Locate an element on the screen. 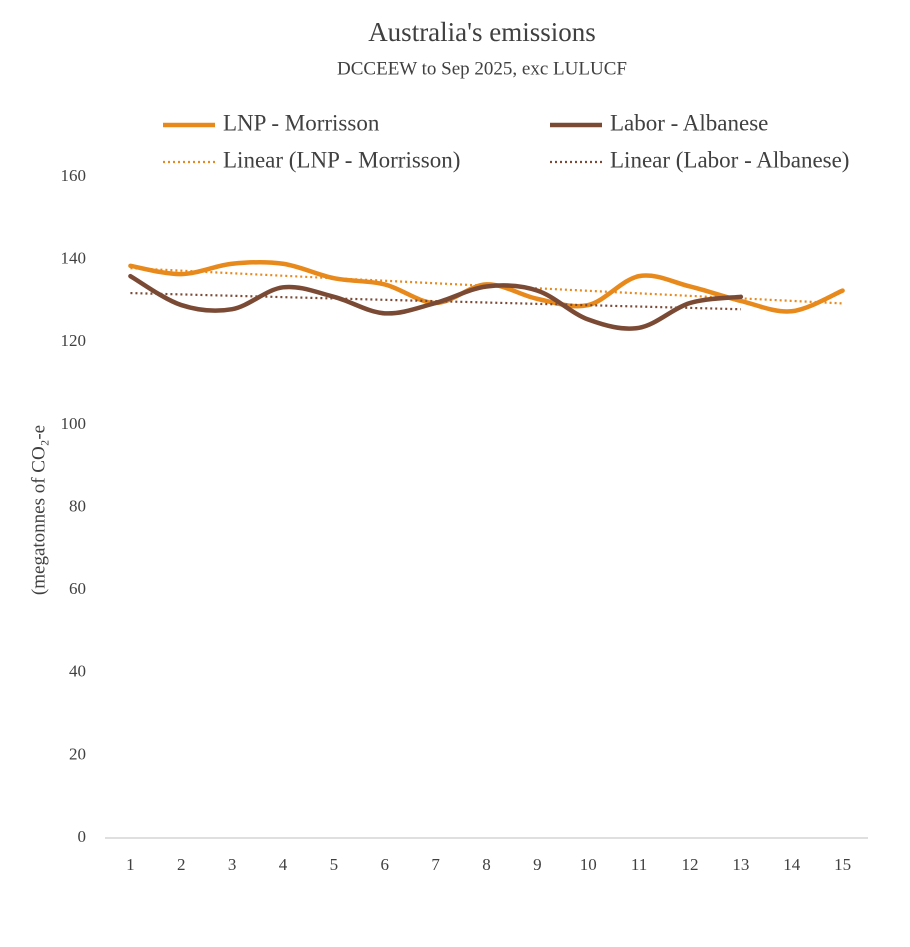  x-tick-label: 12 is located at coordinates (689, 864).